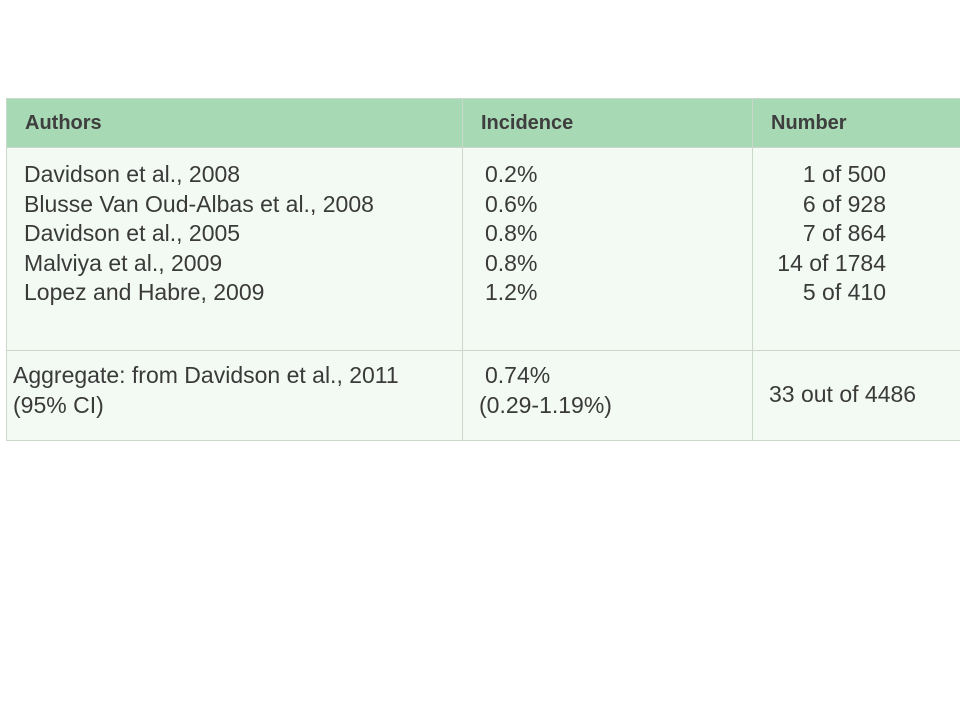 This screenshot has height=720, width=960. I want to click on study-author: Malviya et al., 2009, so click(123, 262).